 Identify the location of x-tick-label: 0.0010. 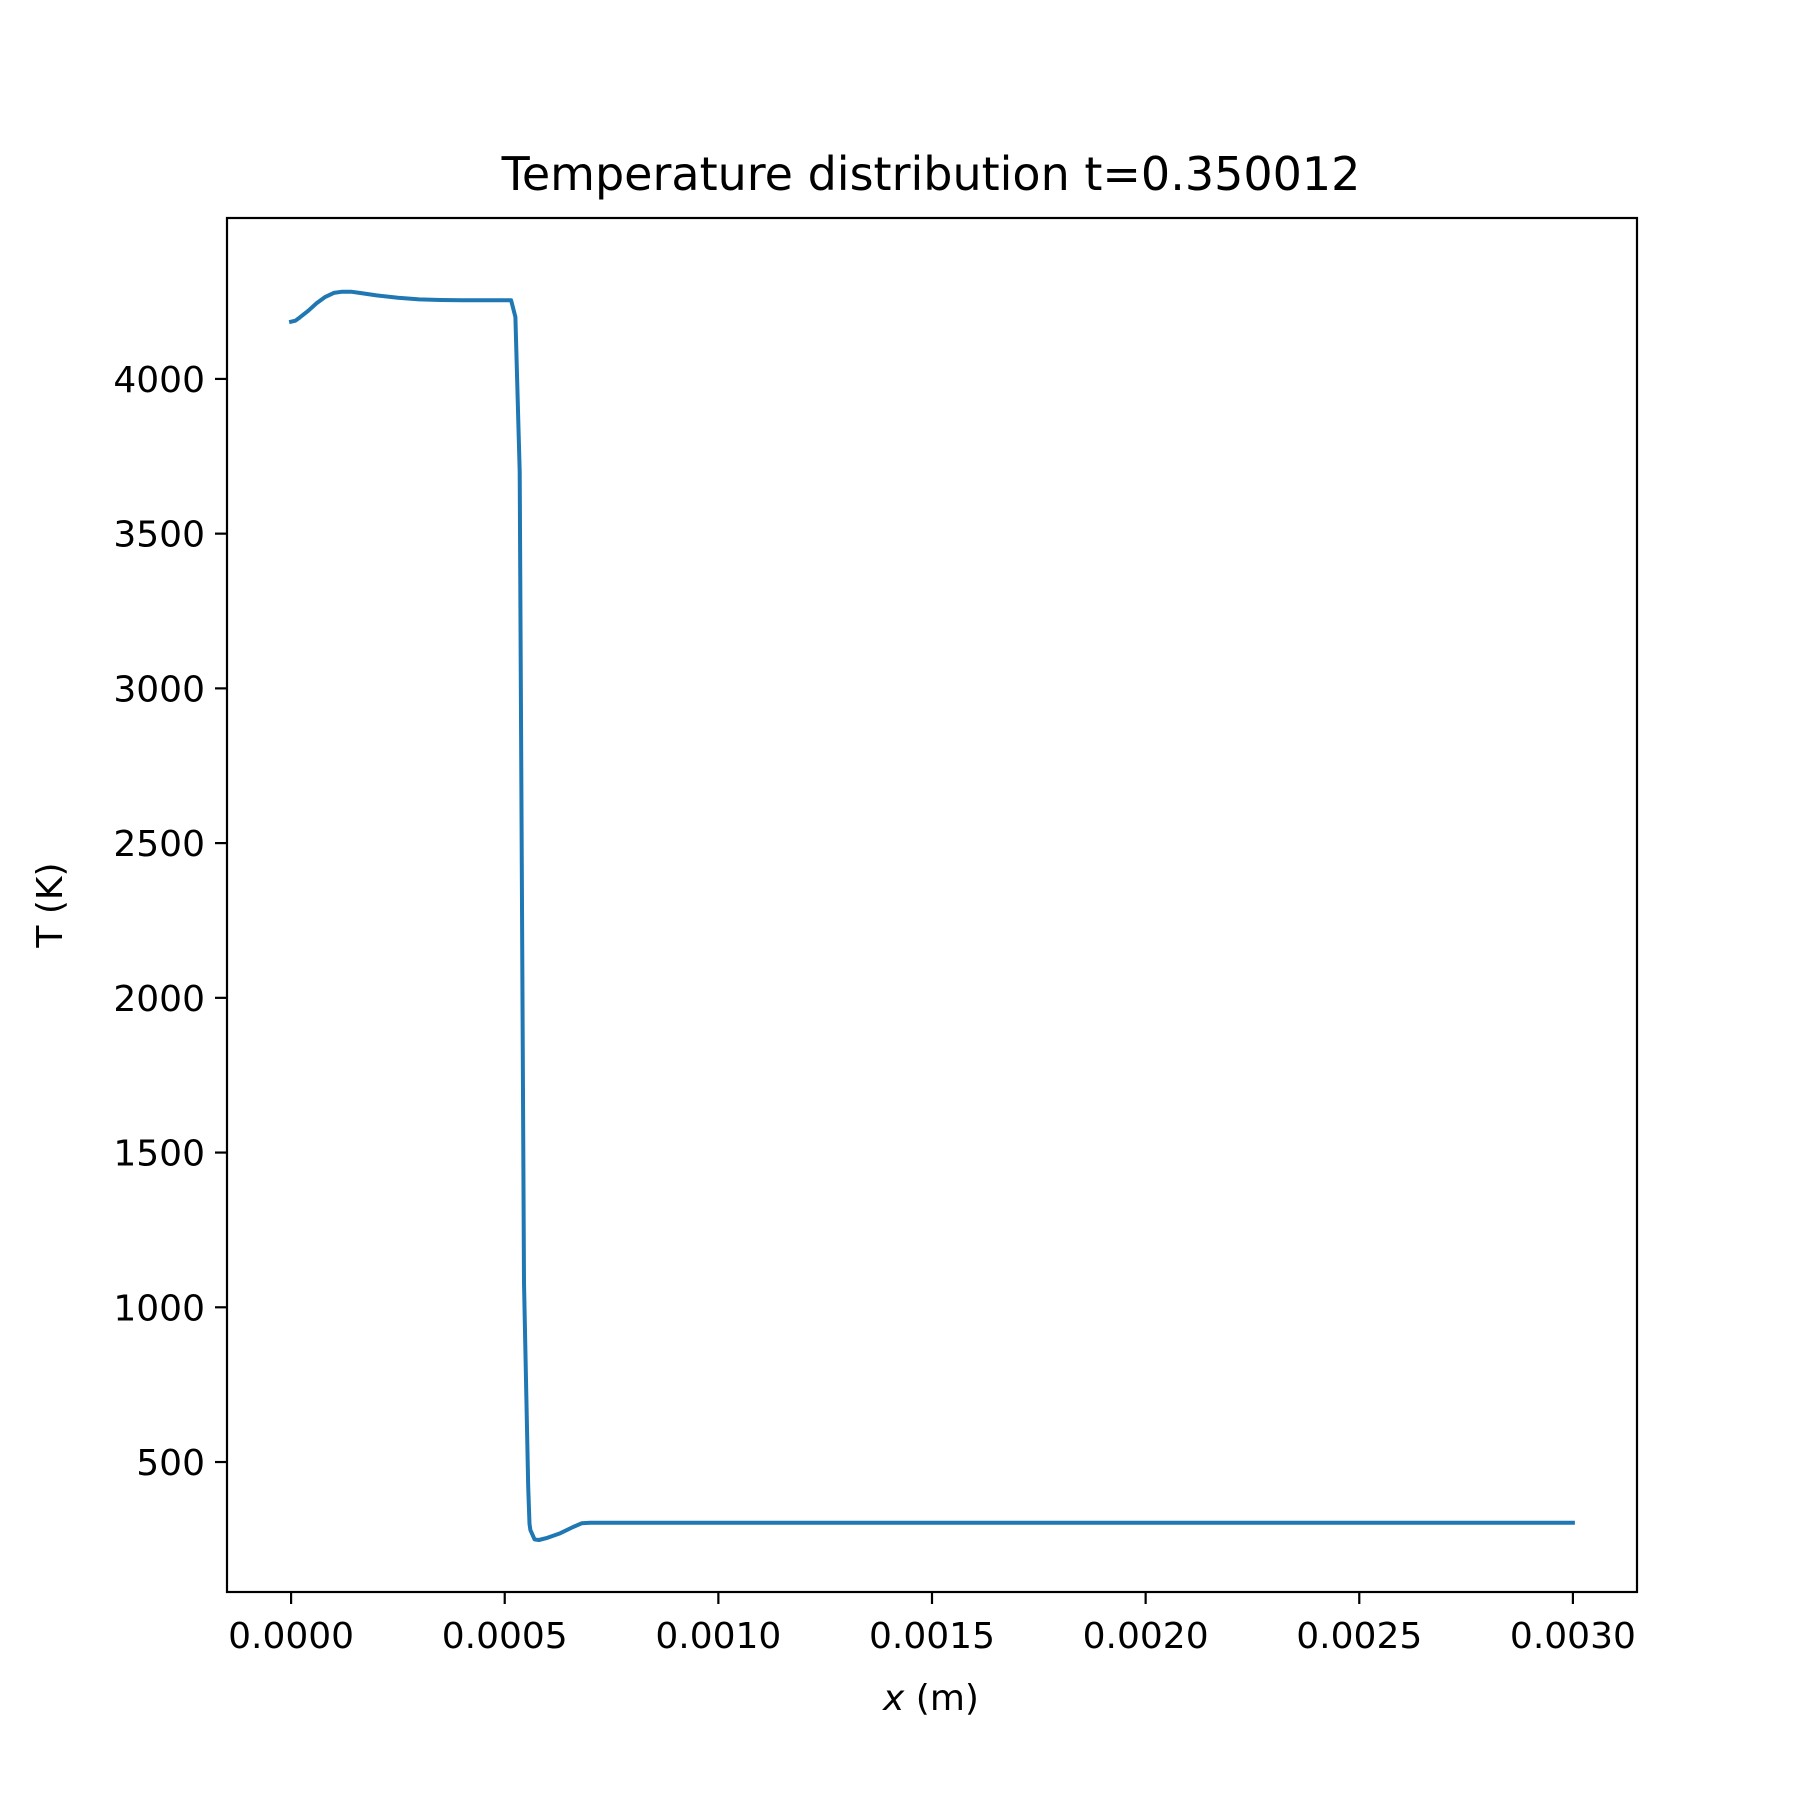
(718, 1636).